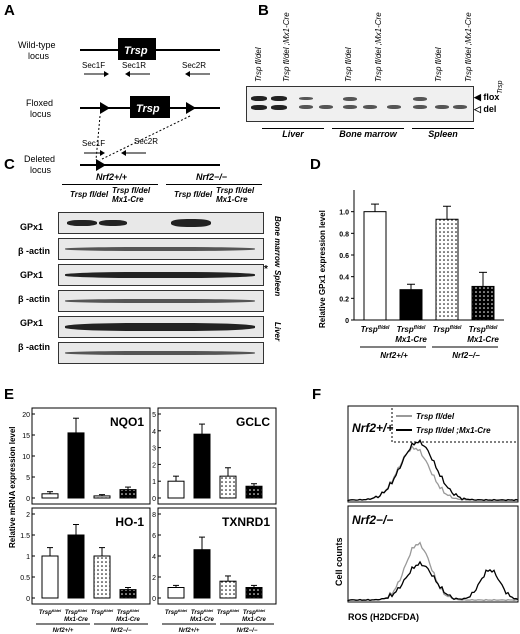  What do you see at coordinates (161, 275) in the screenshot?
I see `western-blot-gpx1-spleen` at bounding box center [161, 275].